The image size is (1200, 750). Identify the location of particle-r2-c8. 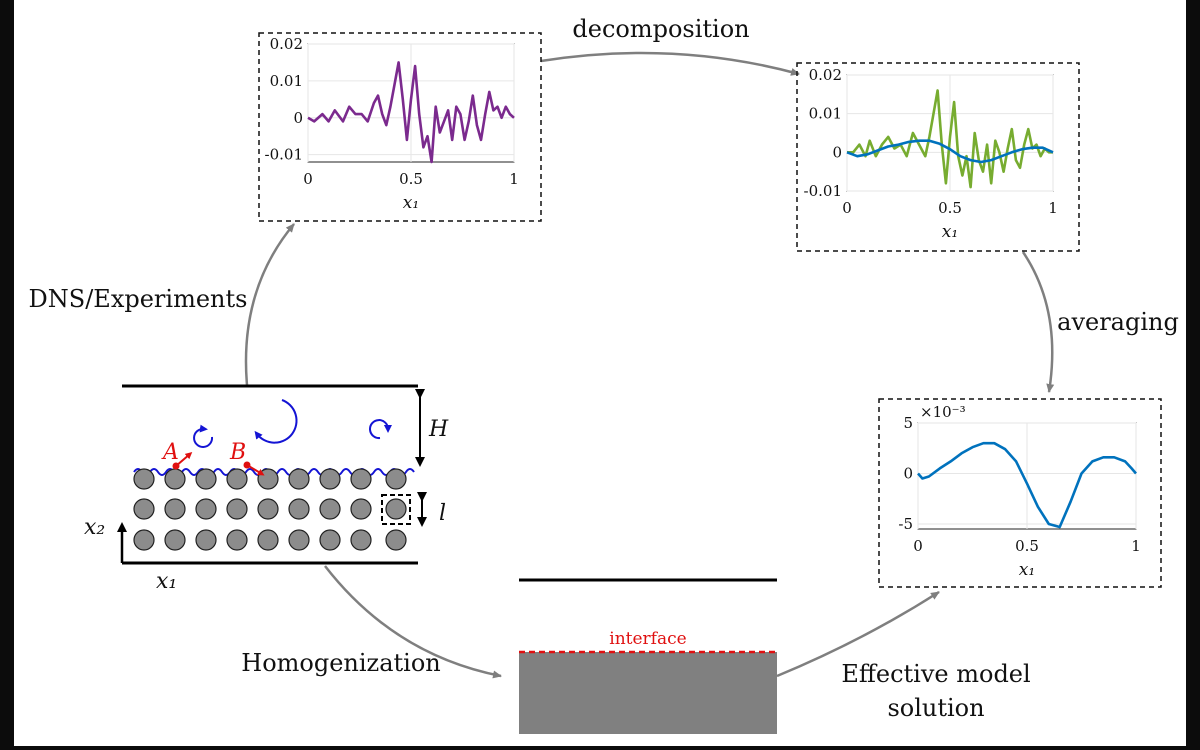
(361, 509).